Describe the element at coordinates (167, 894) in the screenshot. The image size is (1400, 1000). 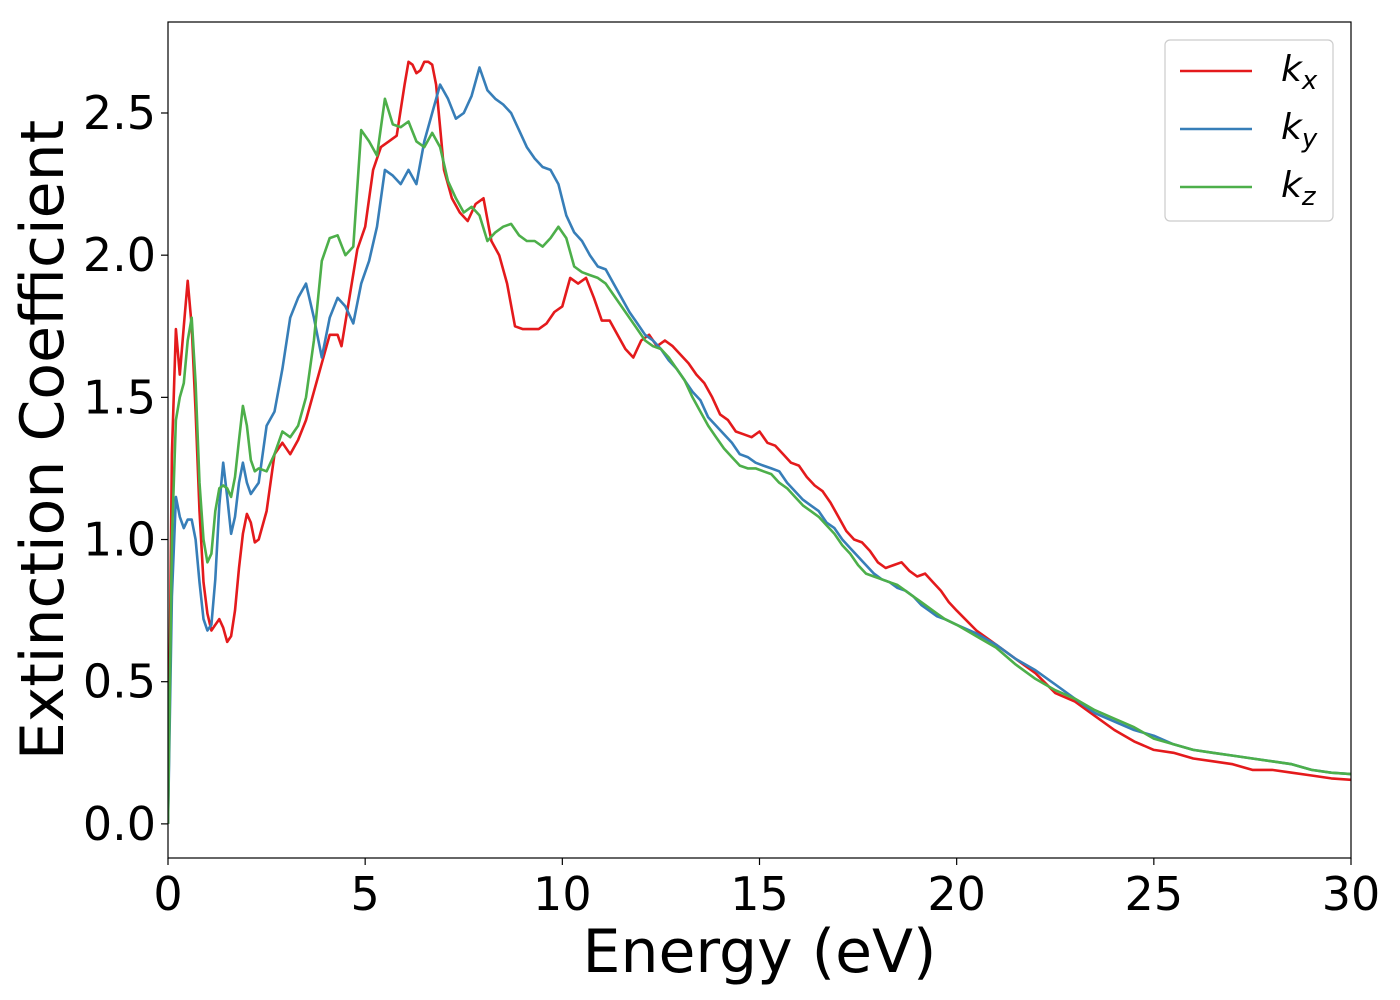
I see `x-tick-label: 0` at that location.